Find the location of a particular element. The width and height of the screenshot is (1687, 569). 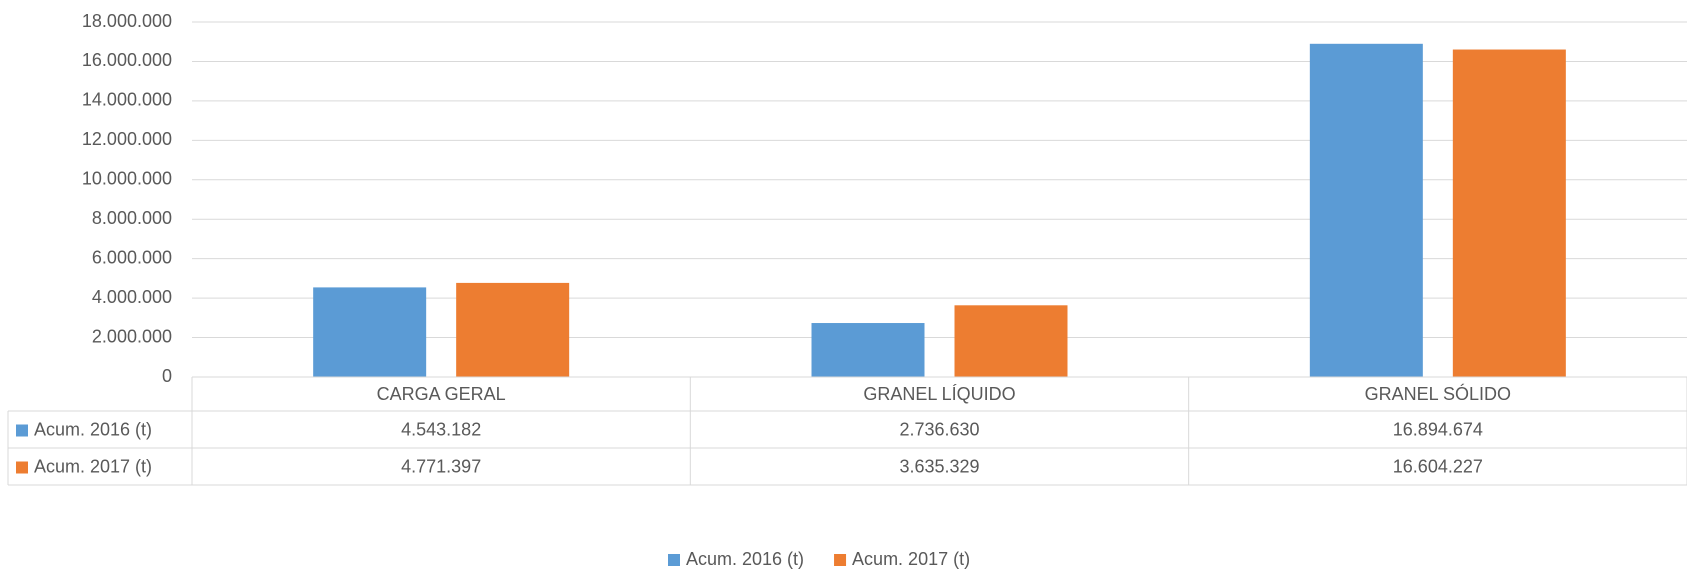

table-value: 16.604.227 is located at coordinates (1438, 466).